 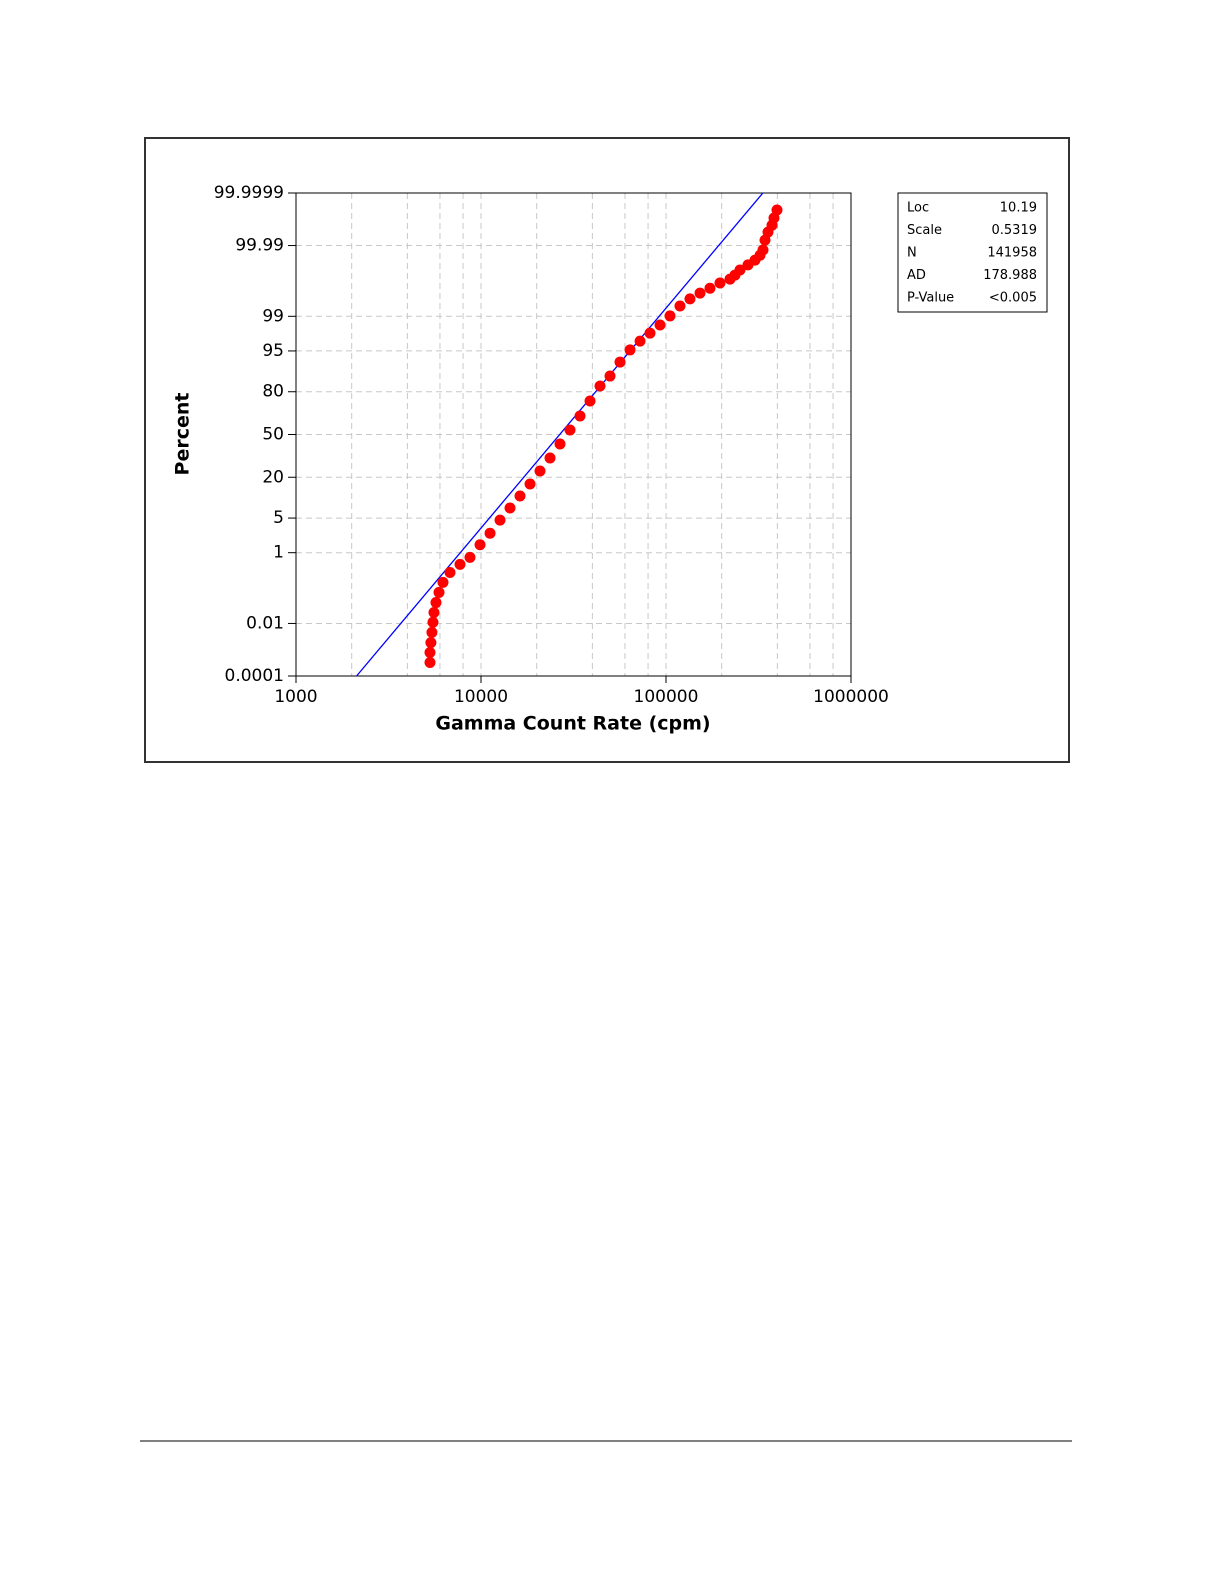 What do you see at coordinates (183, 434) in the screenshot?
I see `y-axis-label: Percent` at bounding box center [183, 434].